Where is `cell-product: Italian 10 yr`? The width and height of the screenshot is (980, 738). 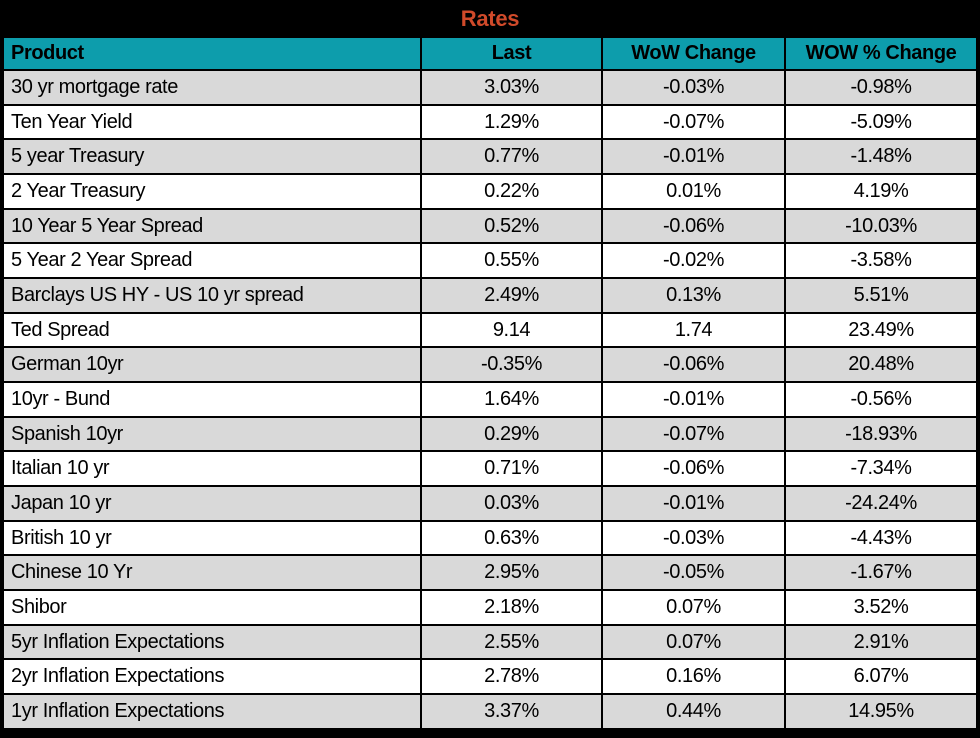
cell-product: Italian 10 yr is located at coordinates (212, 469).